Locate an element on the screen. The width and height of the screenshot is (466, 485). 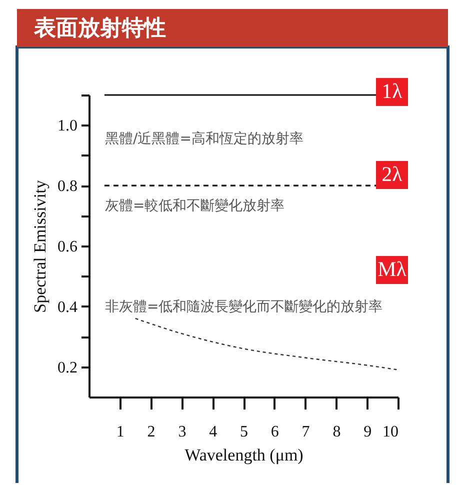
x-tick-label: 2 is located at coordinates (151, 432).